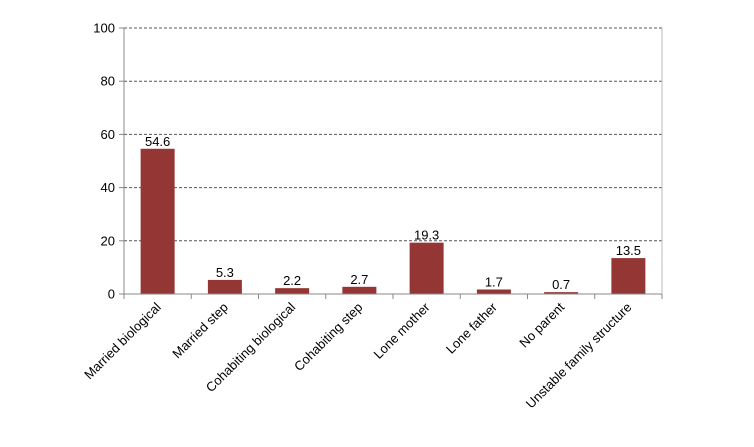 Image resolution: width=754 pixels, height=447 pixels. I want to click on y-axis-ticks: 0 20 40 60 80 100, so click(104, 161).